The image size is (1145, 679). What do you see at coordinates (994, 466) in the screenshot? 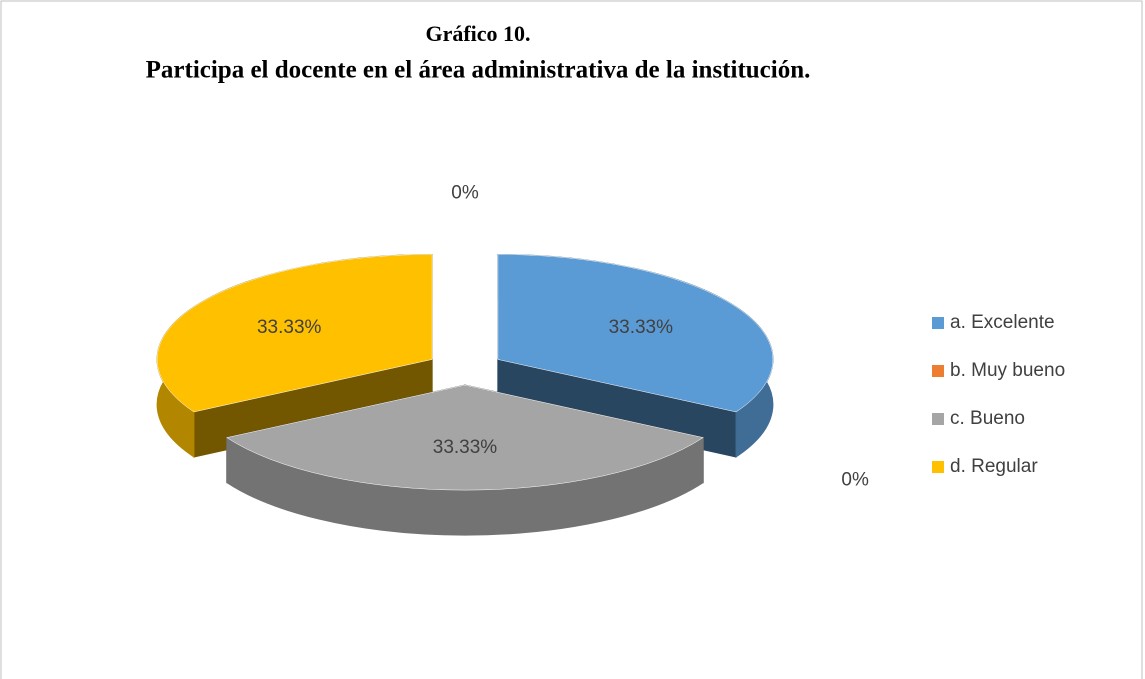
I see `legend-label: d. Regular` at bounding box center [994, 466].